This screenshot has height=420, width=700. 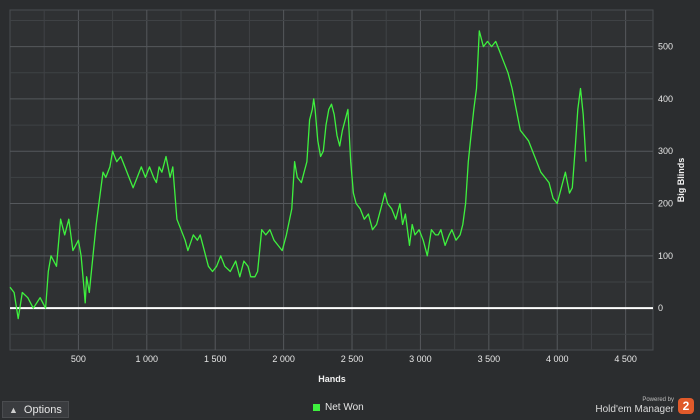 I want to click on x-tick-label: 3 500, so click(x=489, y=359).